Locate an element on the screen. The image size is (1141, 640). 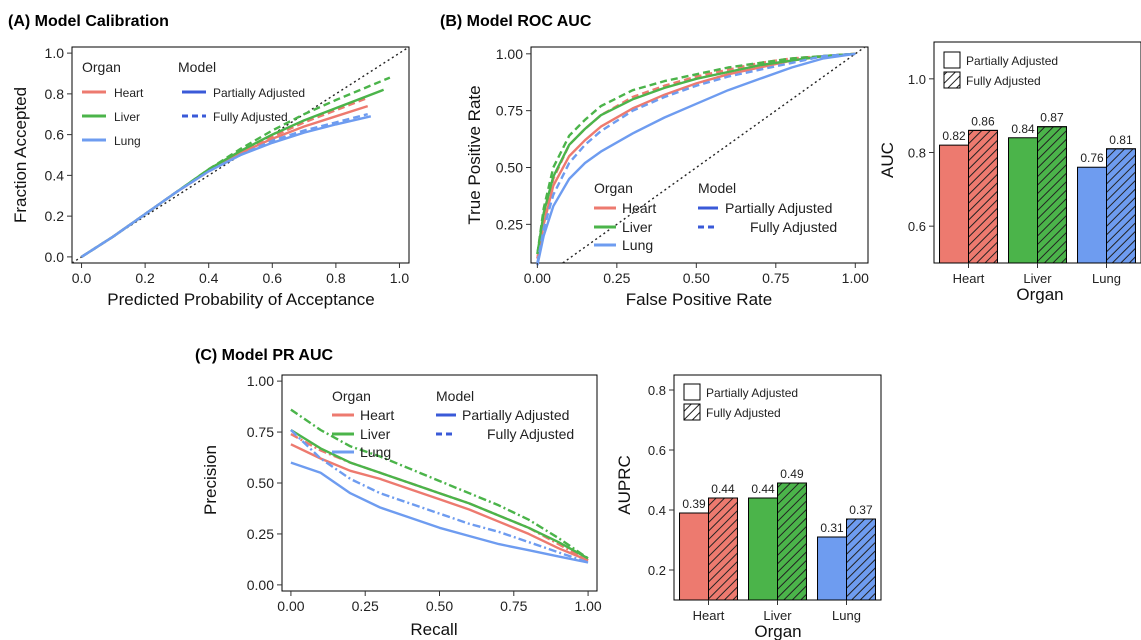
x-tick-label: Heart is located at coordinates (969, 278).